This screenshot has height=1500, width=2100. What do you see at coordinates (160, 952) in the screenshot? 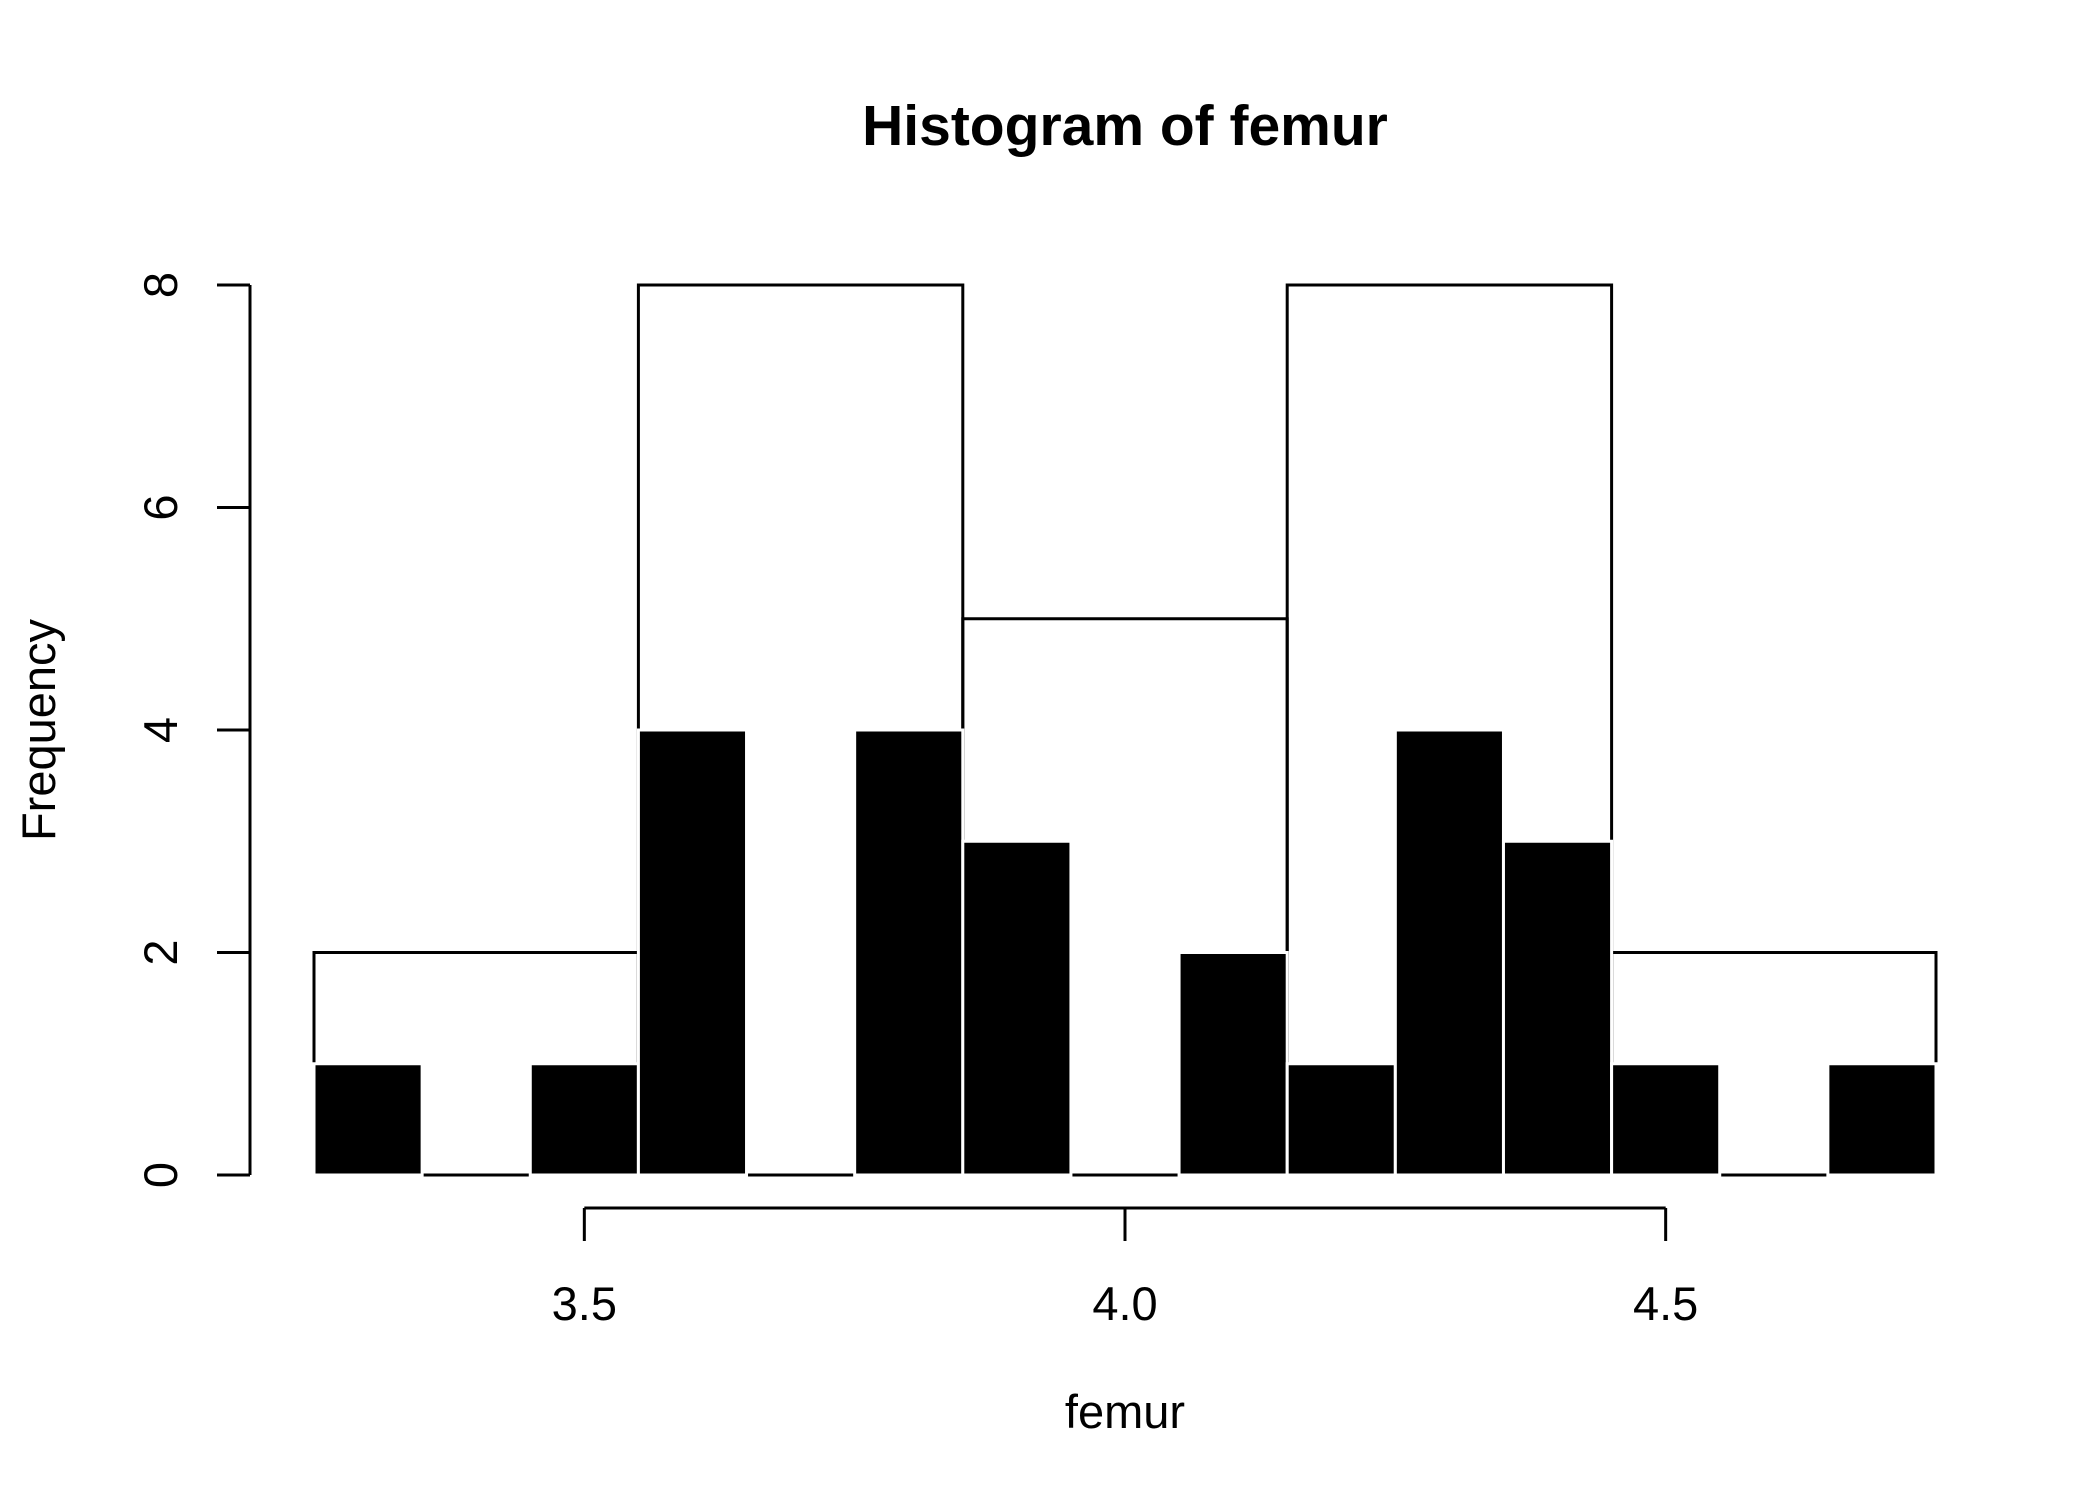
I see `y-tick-label-2: 2` at bounding box center [160, 952].